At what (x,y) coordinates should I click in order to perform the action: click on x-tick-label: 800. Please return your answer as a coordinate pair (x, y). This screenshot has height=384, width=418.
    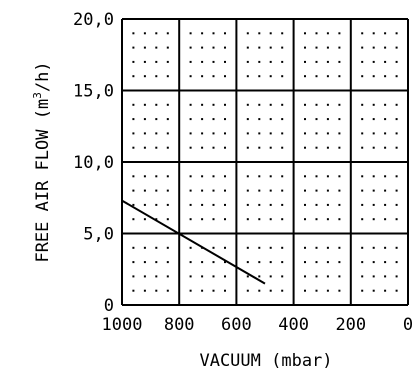
    Looking at the image, I should click on (179, 325).